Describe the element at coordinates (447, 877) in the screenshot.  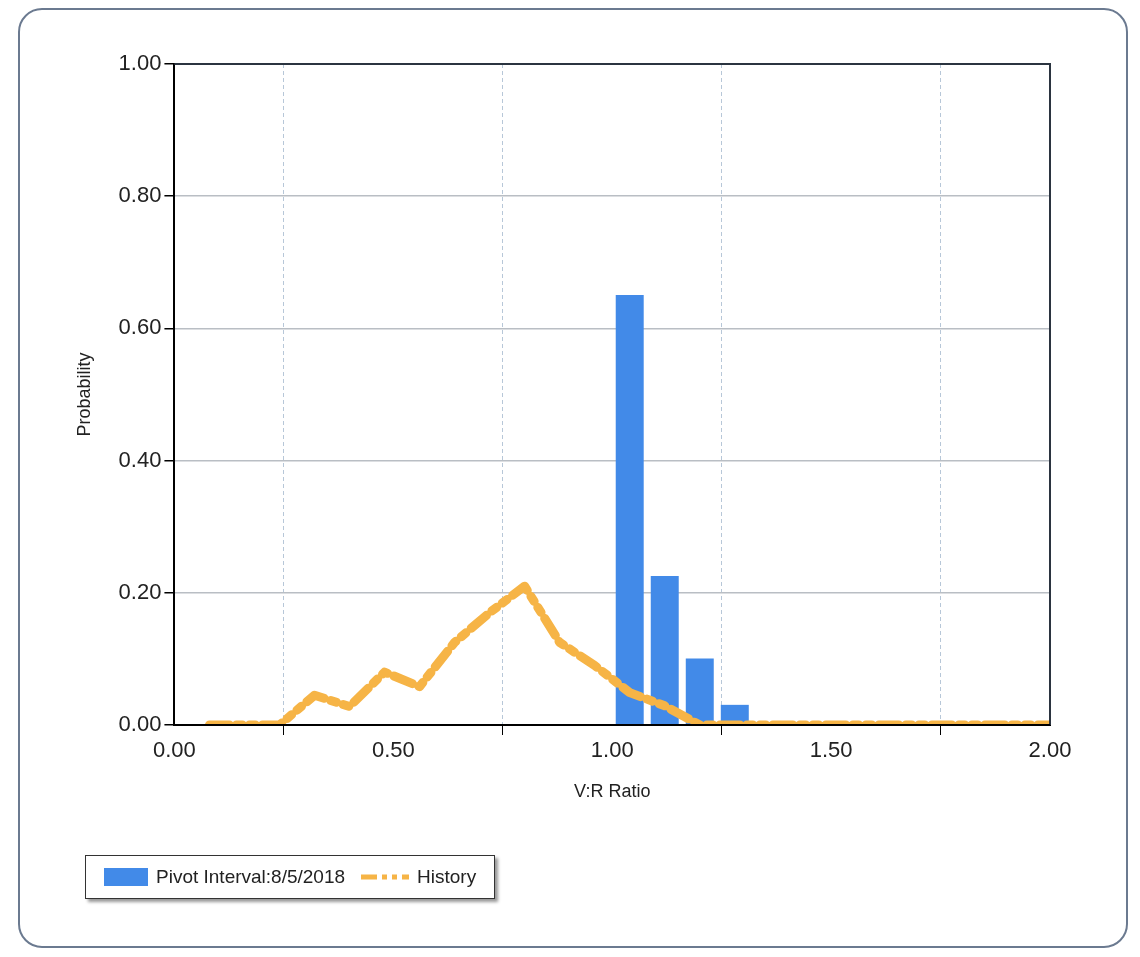
I see `legend-label: History` at that location.